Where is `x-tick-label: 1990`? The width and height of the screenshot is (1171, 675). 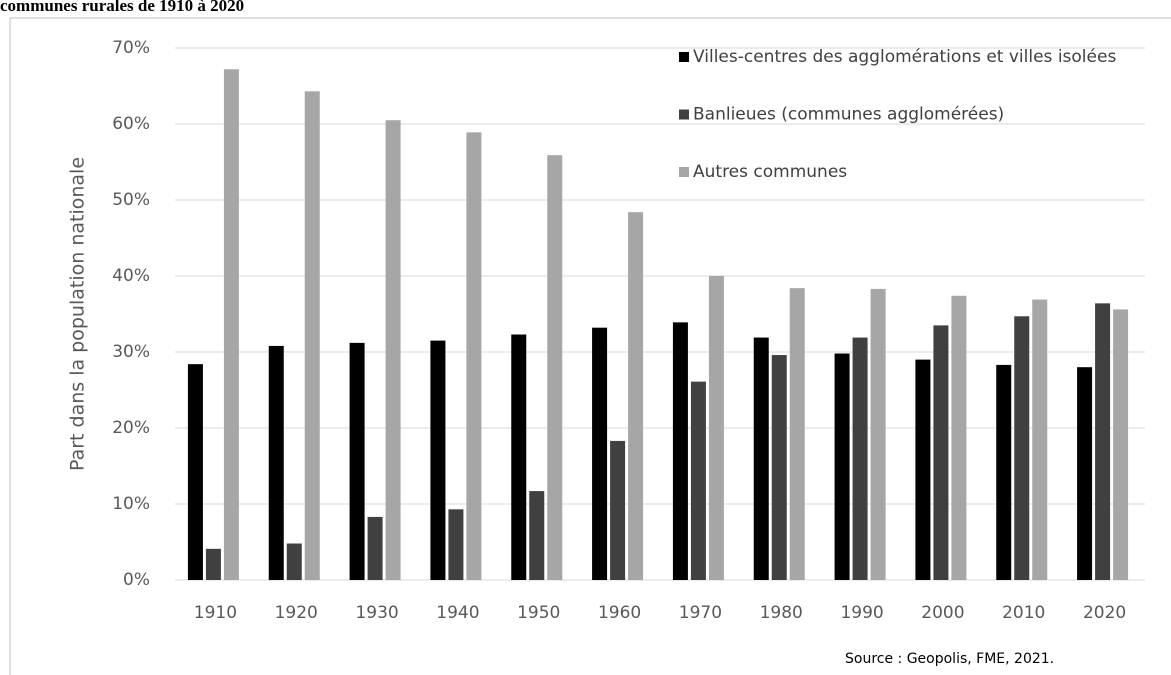 x-tick-label: 1990 is located at coordinates (861, 613).